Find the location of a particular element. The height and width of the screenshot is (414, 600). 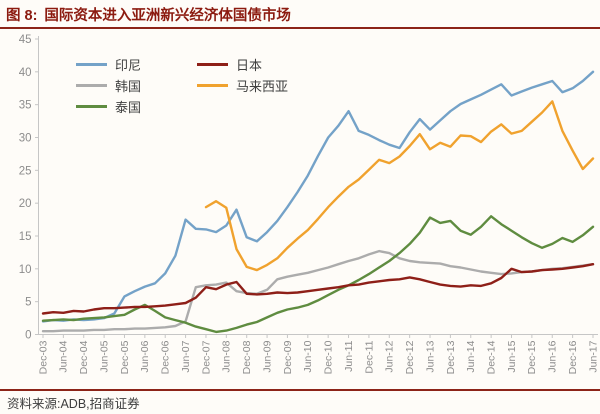

y-axis-tick-label: 25 is located at coordinates (25, 171).